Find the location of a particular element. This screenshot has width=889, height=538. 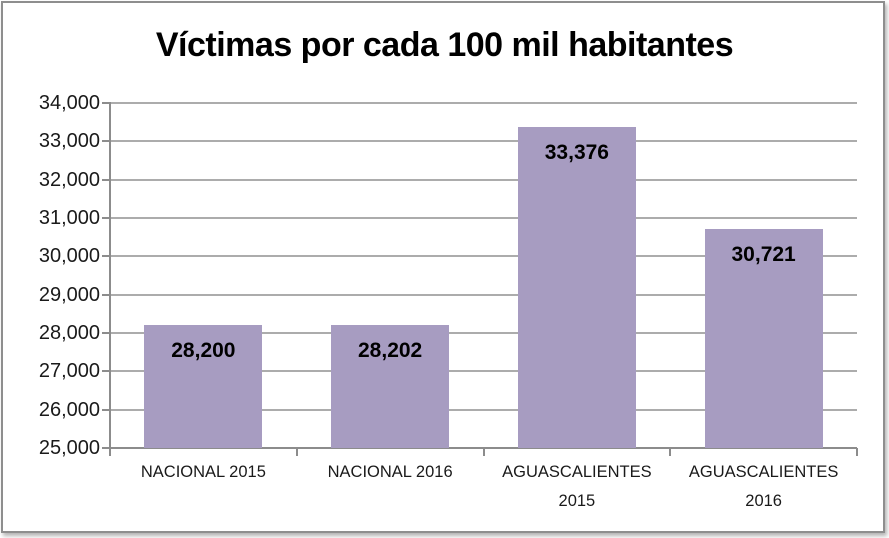

y-axis-tick-label: 25,000 is located at coordinates (69, 448).